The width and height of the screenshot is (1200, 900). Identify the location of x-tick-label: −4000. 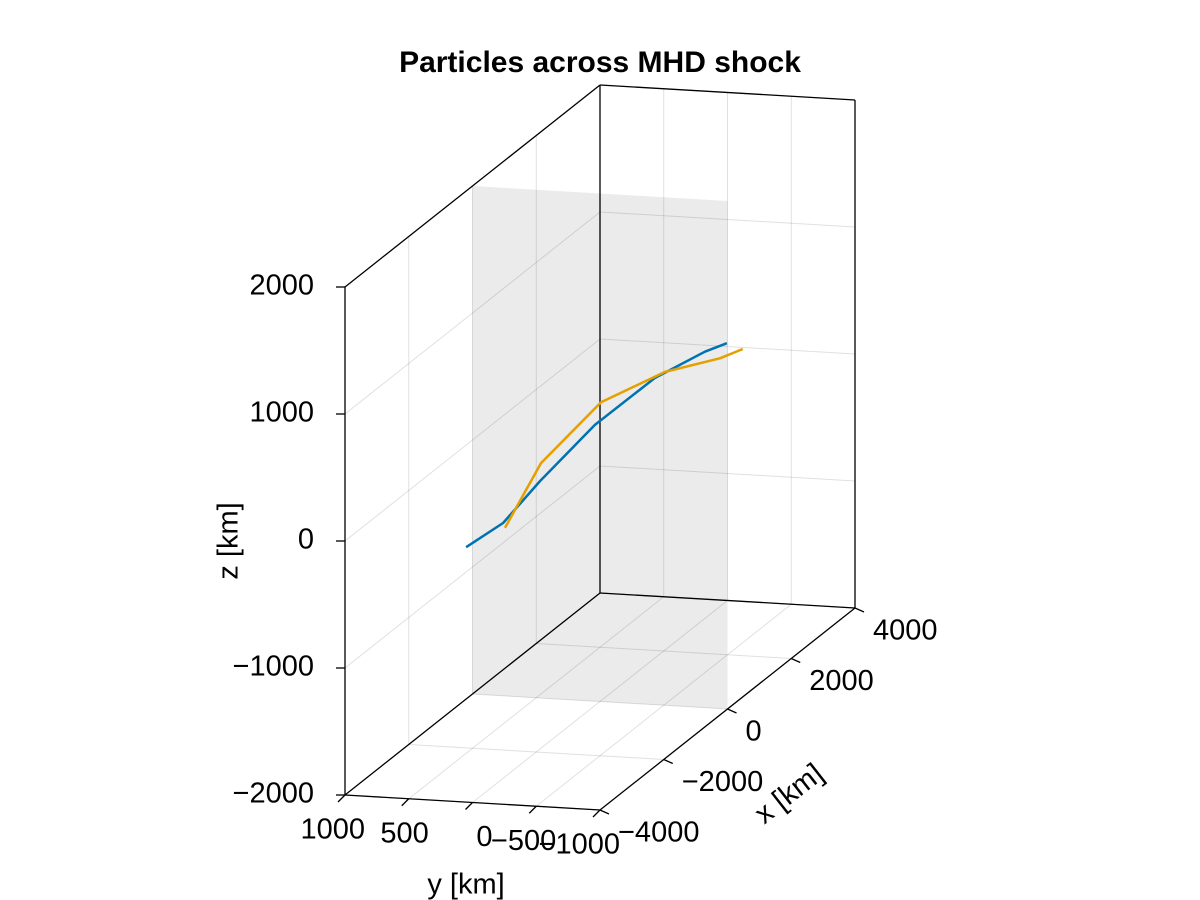
(658, 833).